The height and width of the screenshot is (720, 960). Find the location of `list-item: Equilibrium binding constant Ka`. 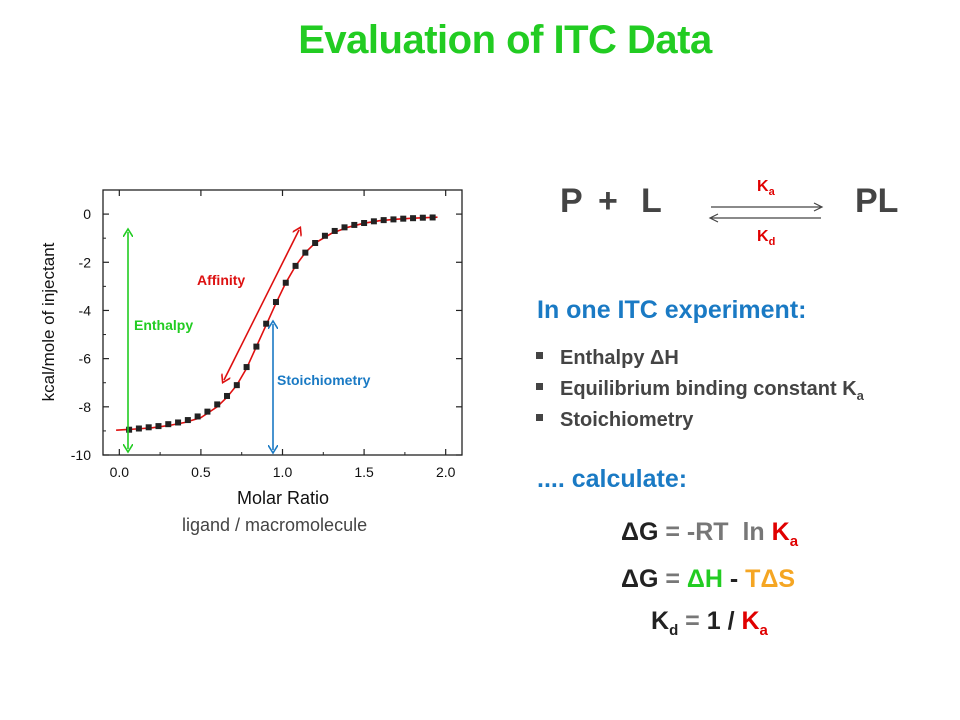

list-item: Equilibrium binding constant Ka is located at coordinates (700, 390).